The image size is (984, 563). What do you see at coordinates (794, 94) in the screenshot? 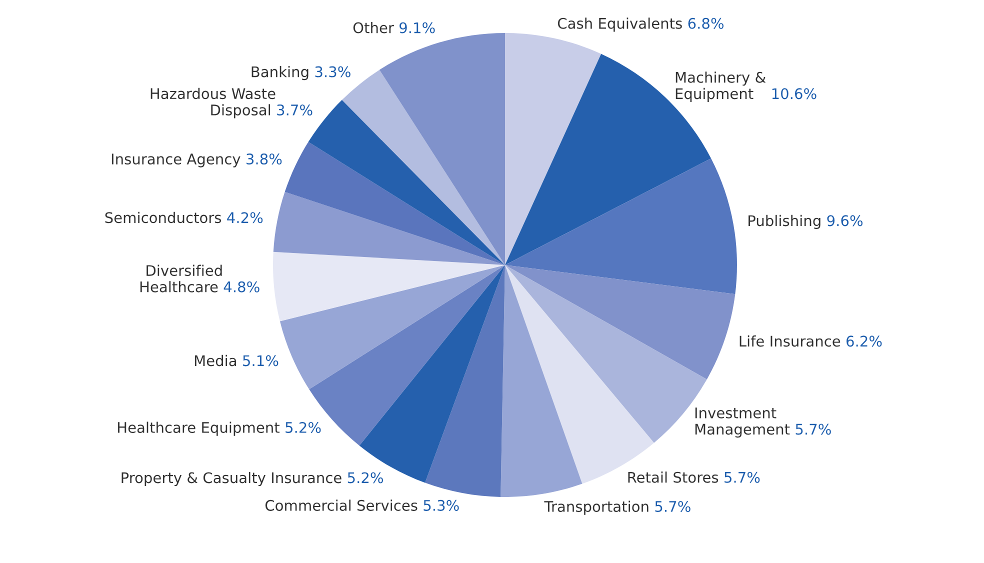
I see `data-label: 10.6%` at bounding box center [794, 94].